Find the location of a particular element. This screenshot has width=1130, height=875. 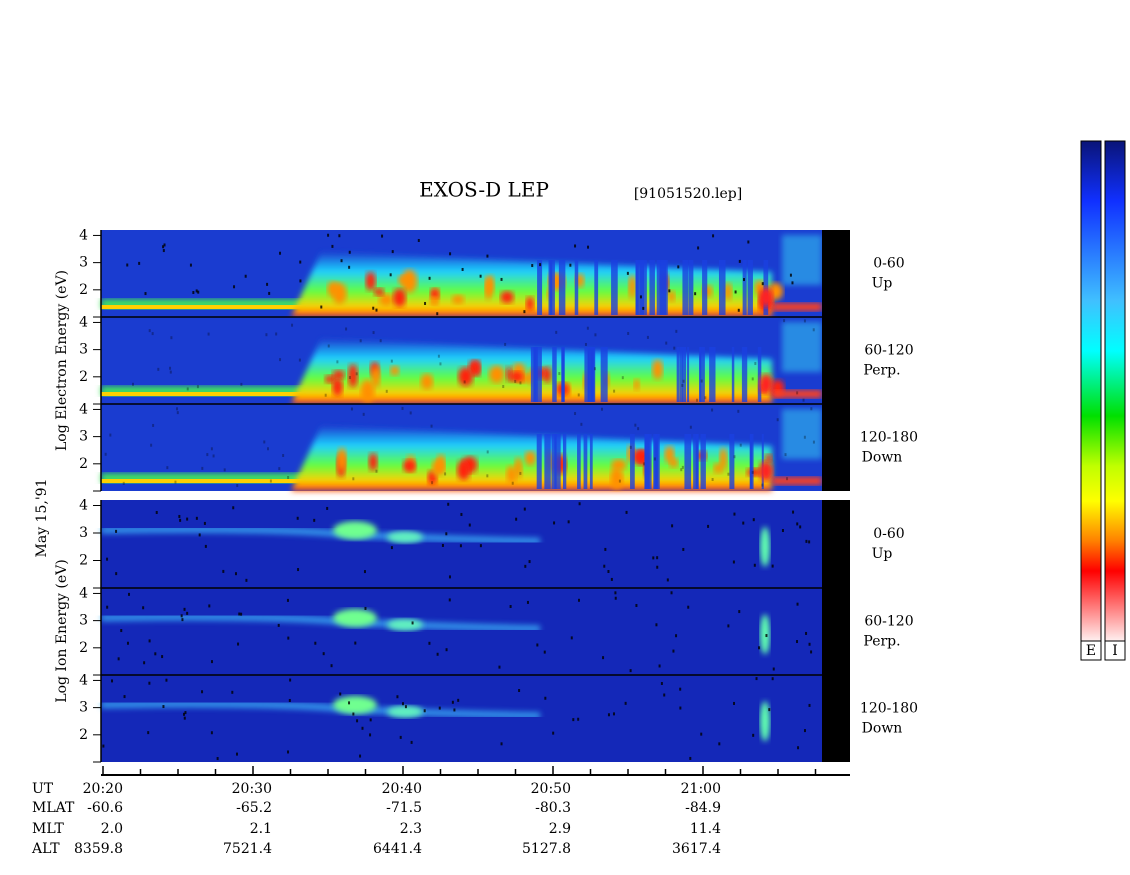

data-gap is located at coordinates (836, 360).